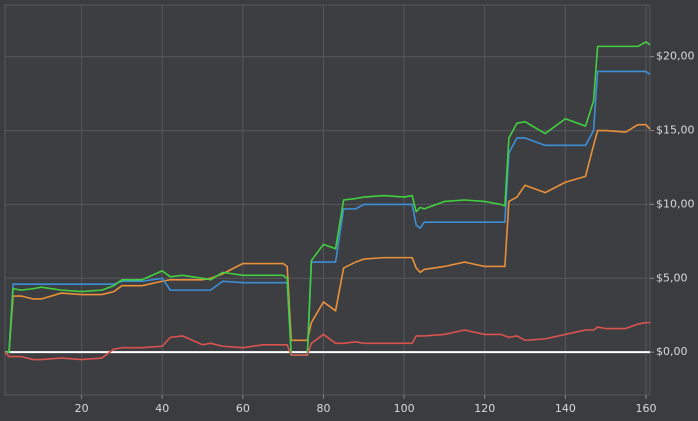 This screenshot has width=698, height=421. What do you see at coordinates (327, 341) in the screenshot?
I see `series-line` at bounding box center [327, 341].